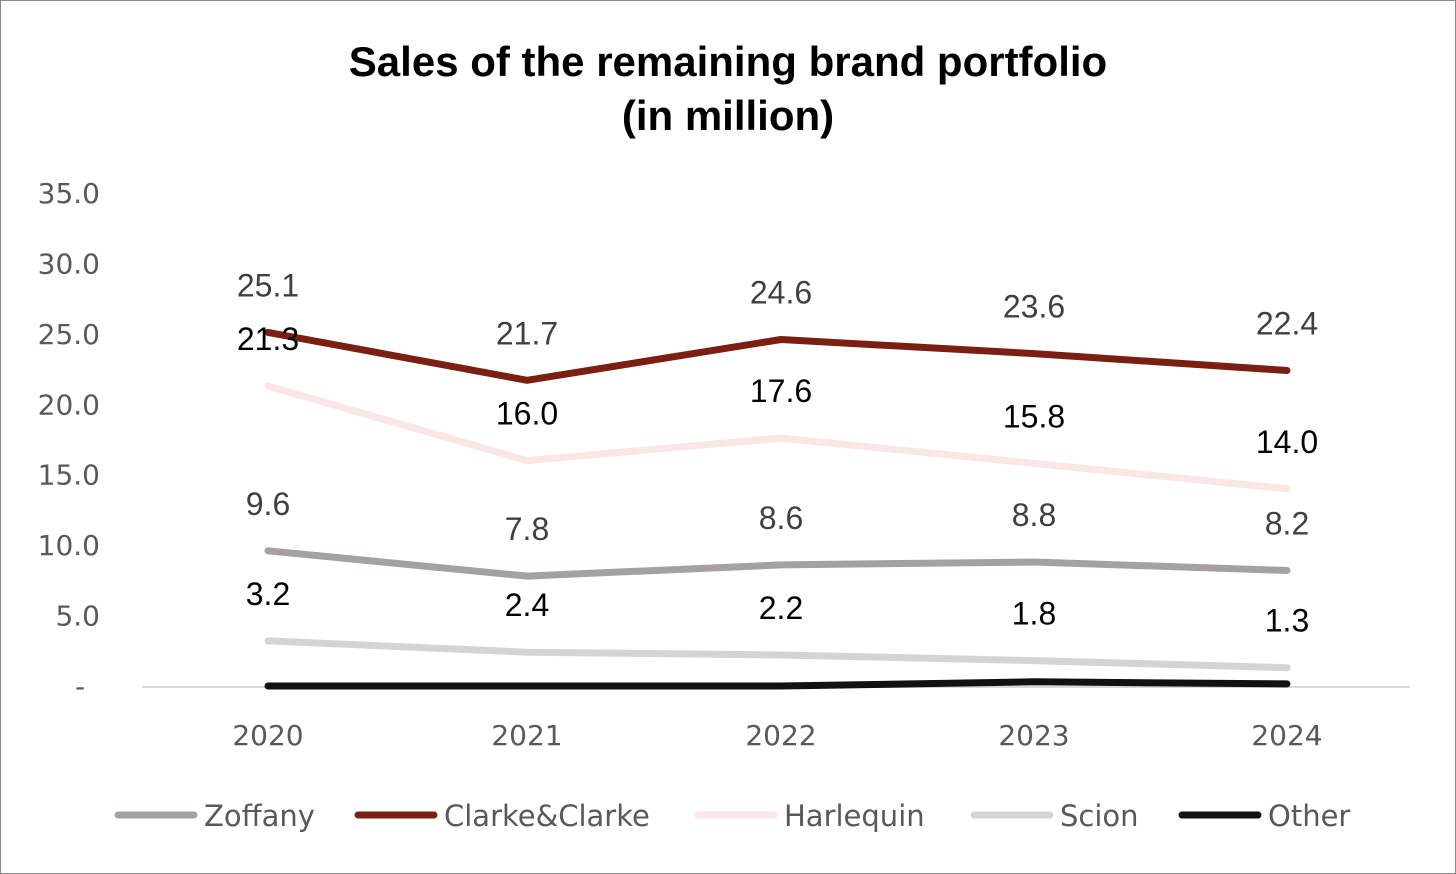 The height and width of the screenshot is (874, 1456). I want to click on series-line-zoffany, so click(777, 563).